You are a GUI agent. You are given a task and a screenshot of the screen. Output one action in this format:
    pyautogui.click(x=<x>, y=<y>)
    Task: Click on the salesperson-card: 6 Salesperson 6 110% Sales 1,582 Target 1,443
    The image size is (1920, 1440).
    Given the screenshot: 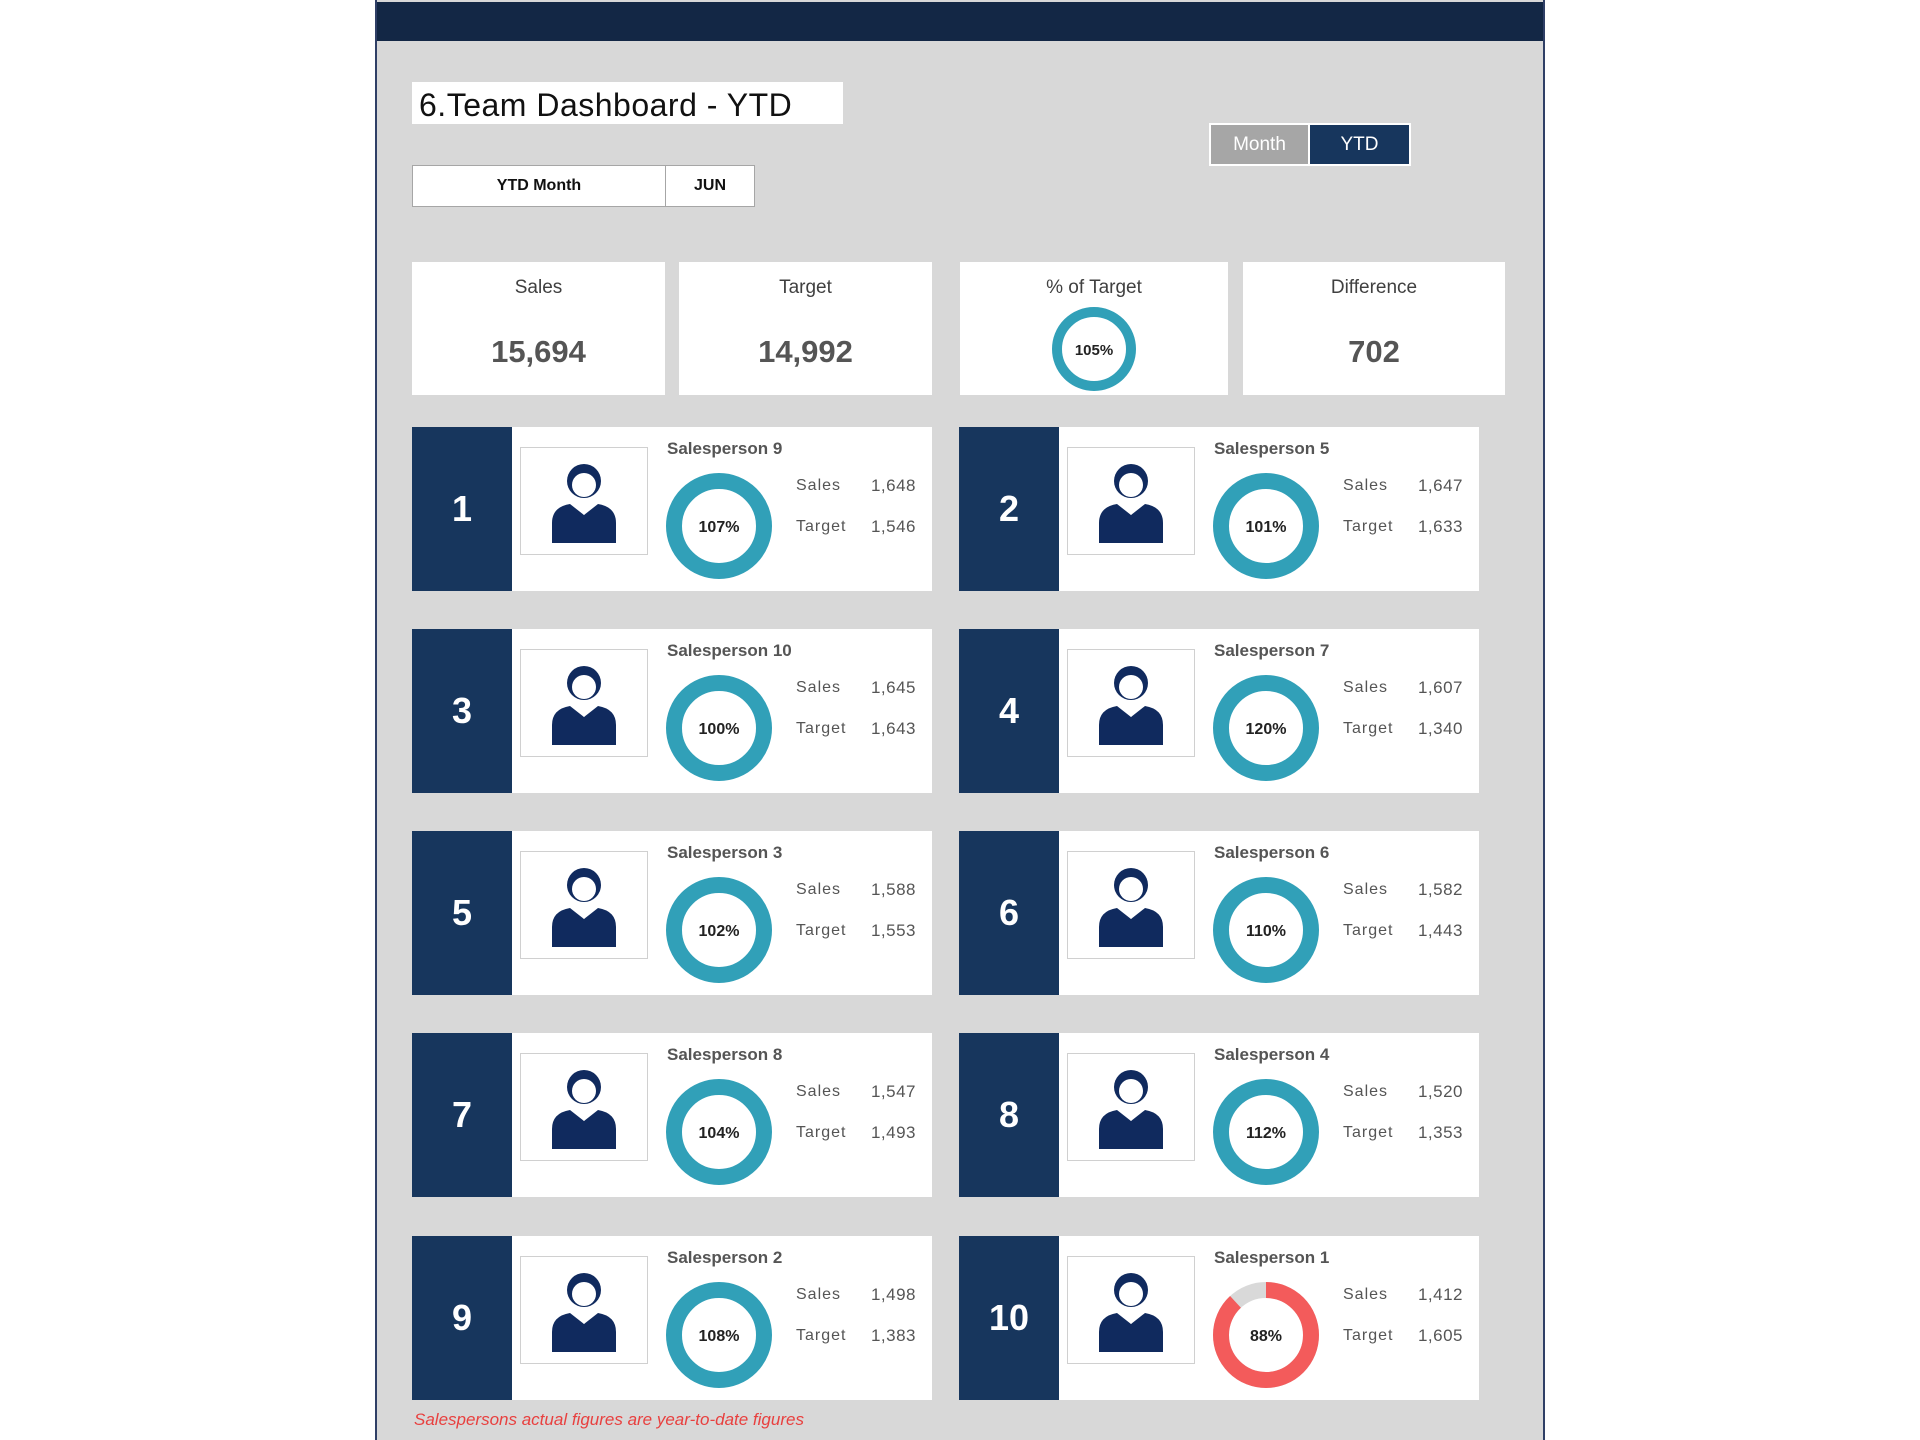 What is the action you would take?
    pyautogui.click(x=1219, y=913)
    